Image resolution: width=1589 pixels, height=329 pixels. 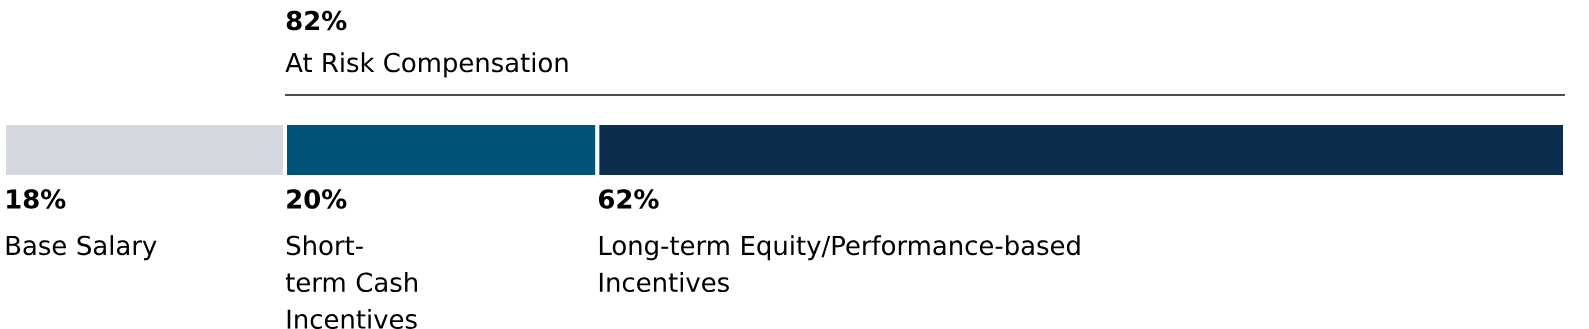 I want to click on text: Base Salary, so click(x=81, y=248).